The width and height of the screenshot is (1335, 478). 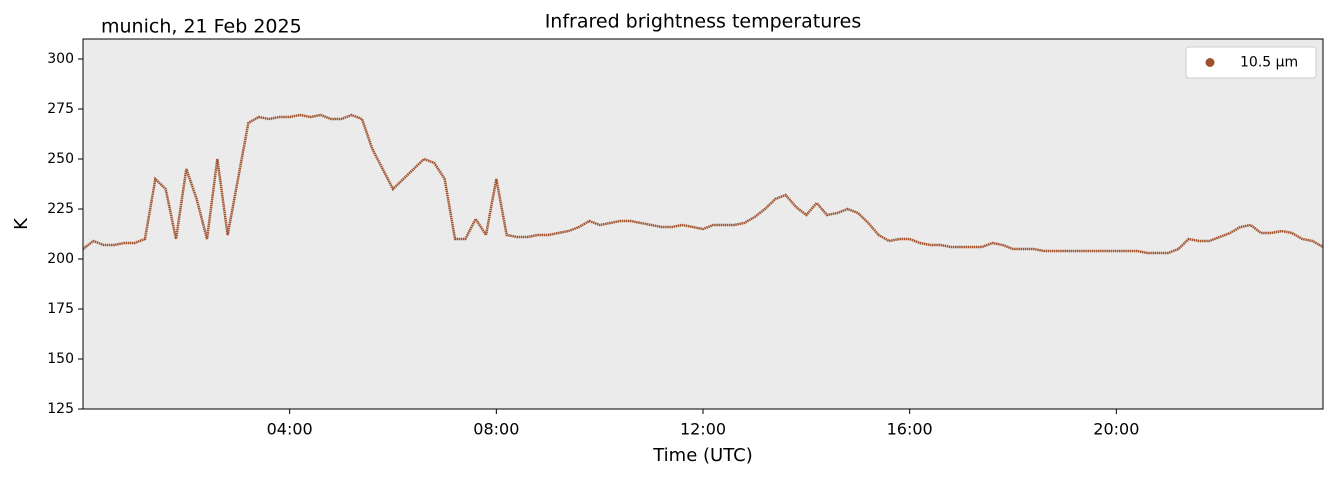 I want to click on y-axis-label: K, so click(x=21, y=223).